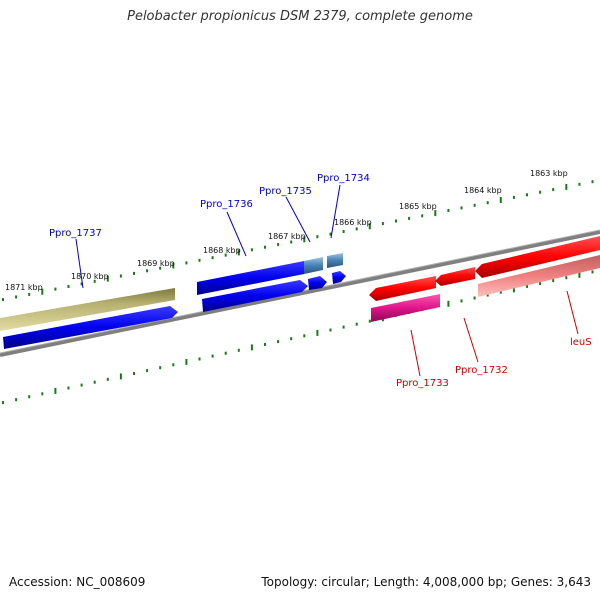 This screenshot has height=600, width=600. Describe the element at coordinates (418, 206) in the screenshot. I see `tick-label: 1865 kbp` at that location.